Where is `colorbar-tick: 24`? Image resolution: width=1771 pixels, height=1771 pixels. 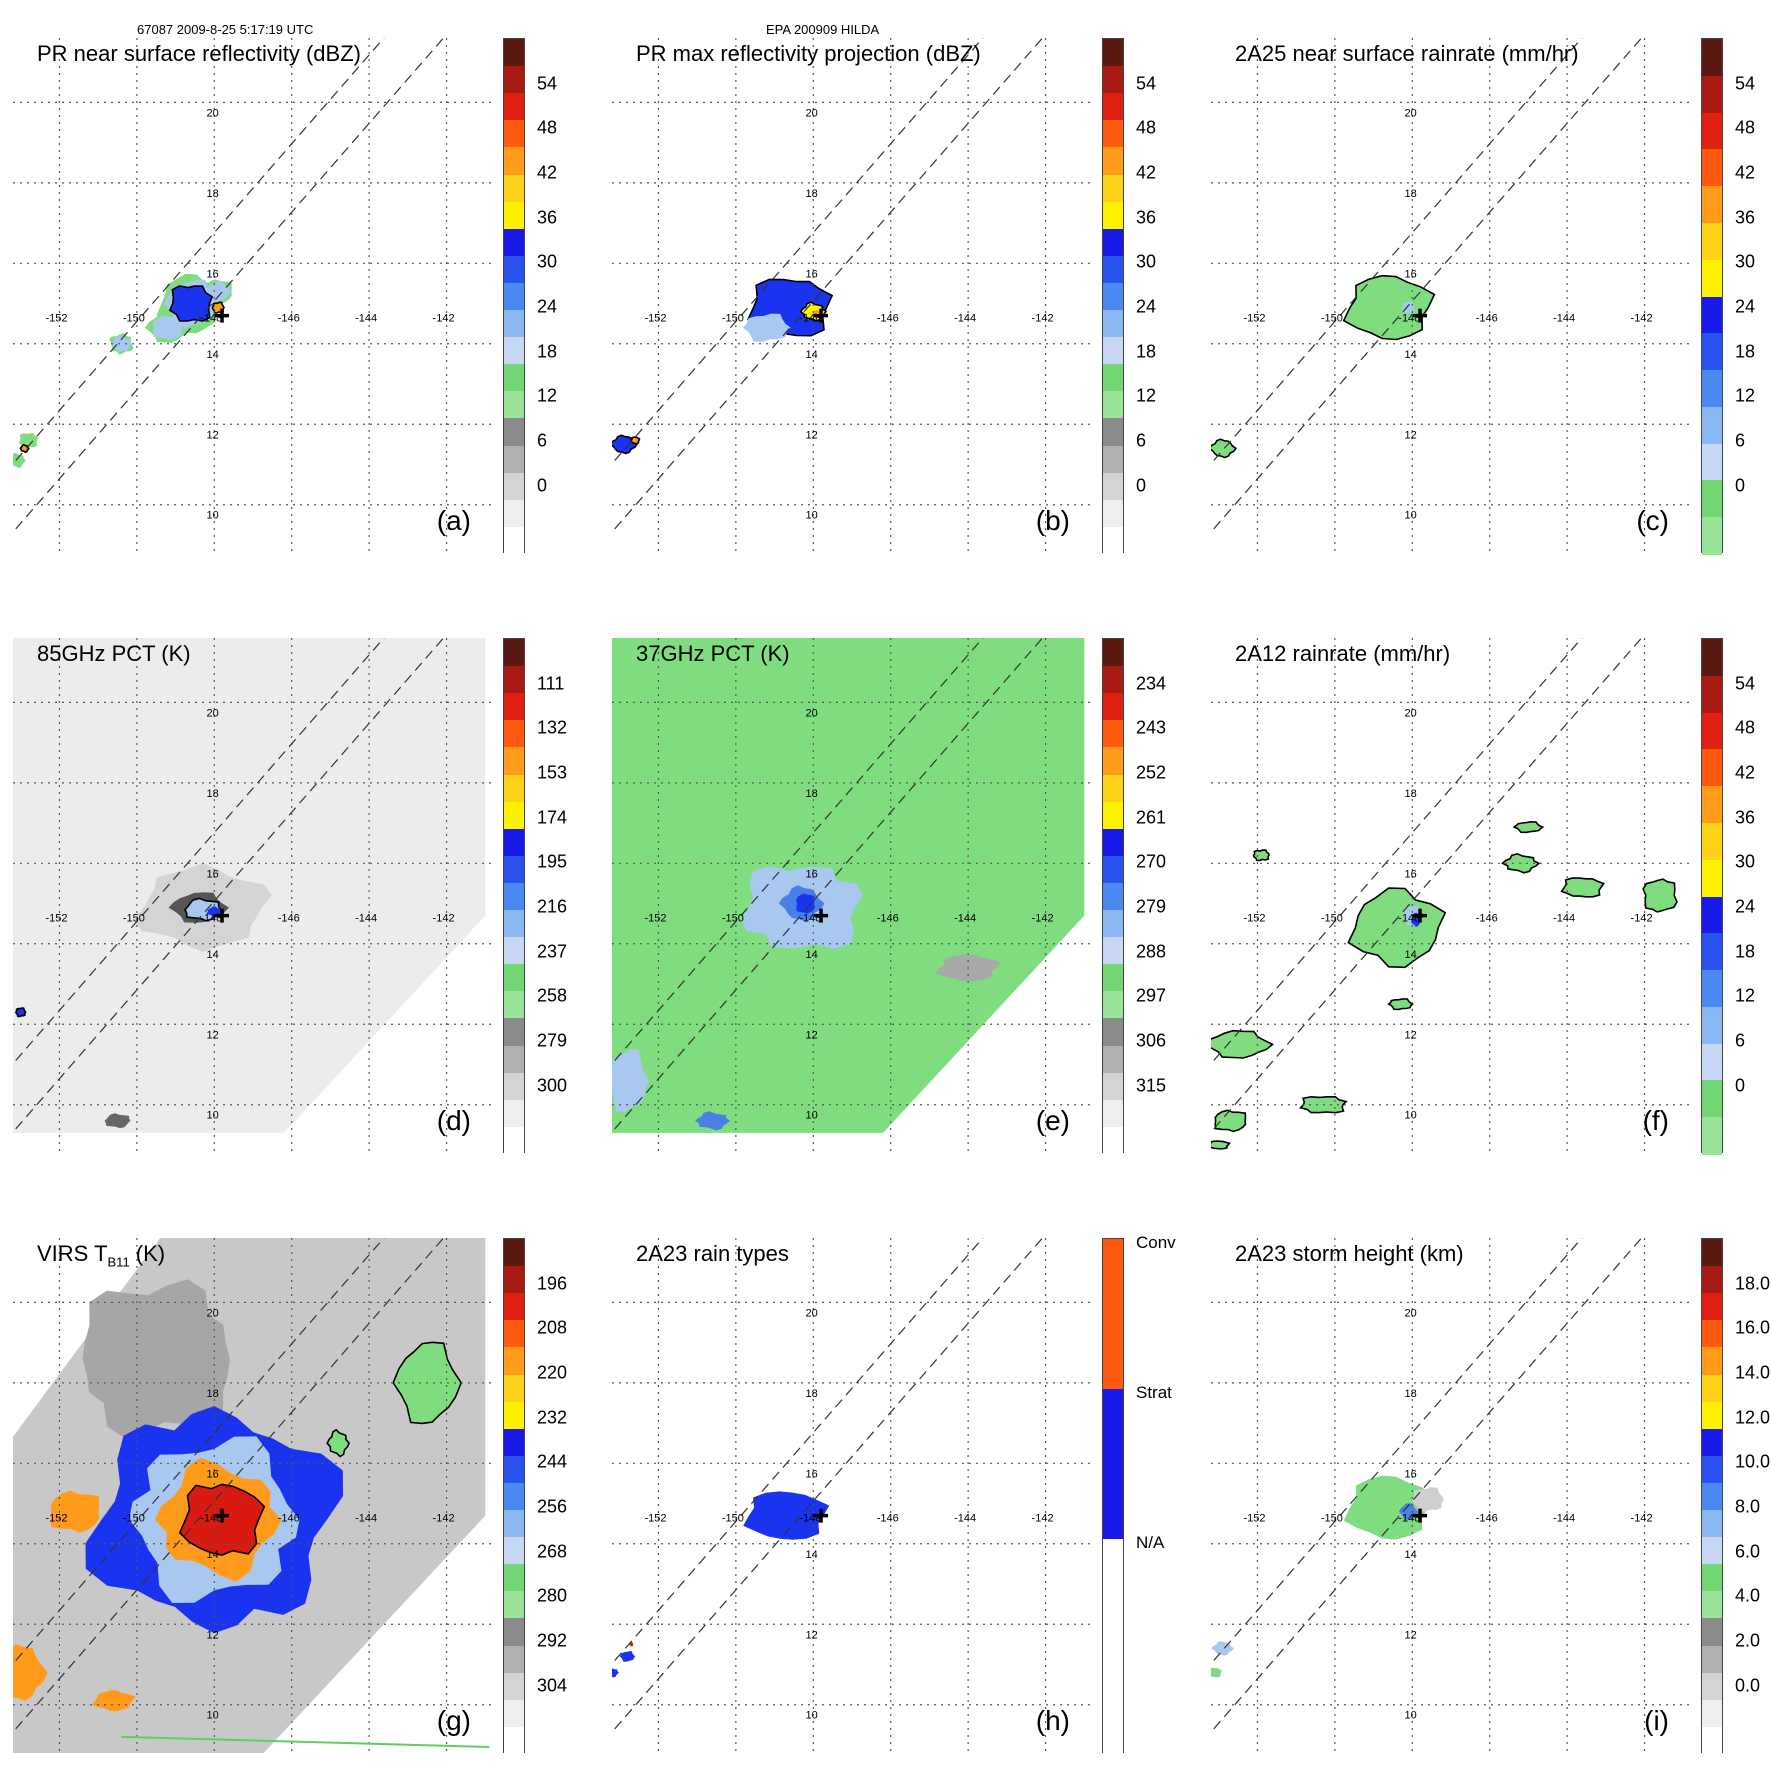 colorbar-tick: 24 is located at coordinates (1745, 906).